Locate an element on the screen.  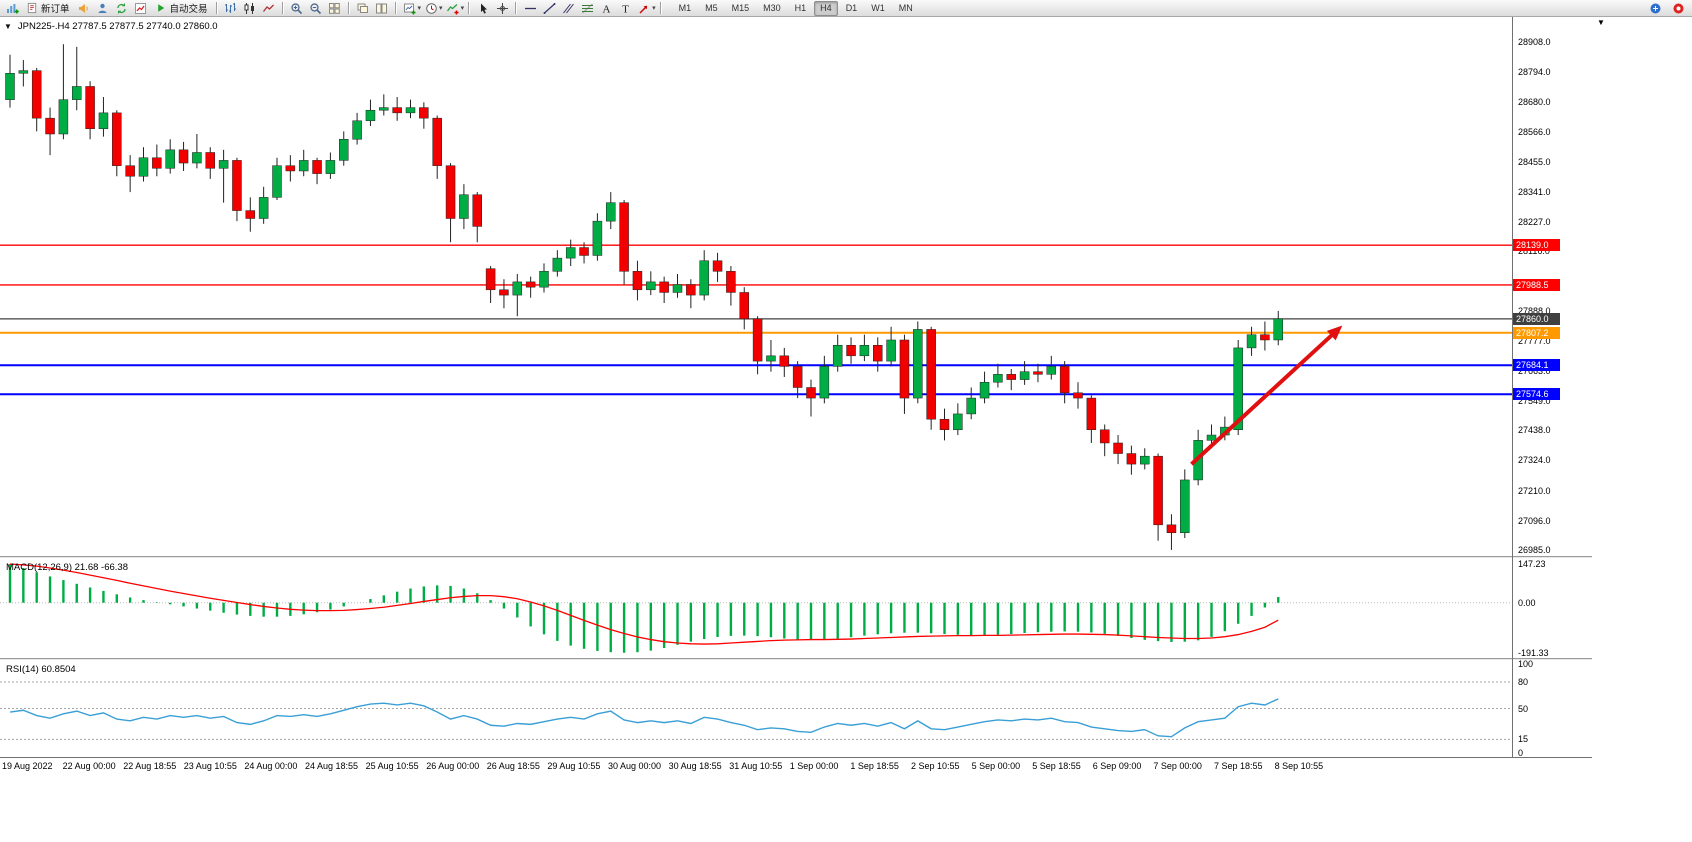
time-axis-line is located at coordinates (796, 757).